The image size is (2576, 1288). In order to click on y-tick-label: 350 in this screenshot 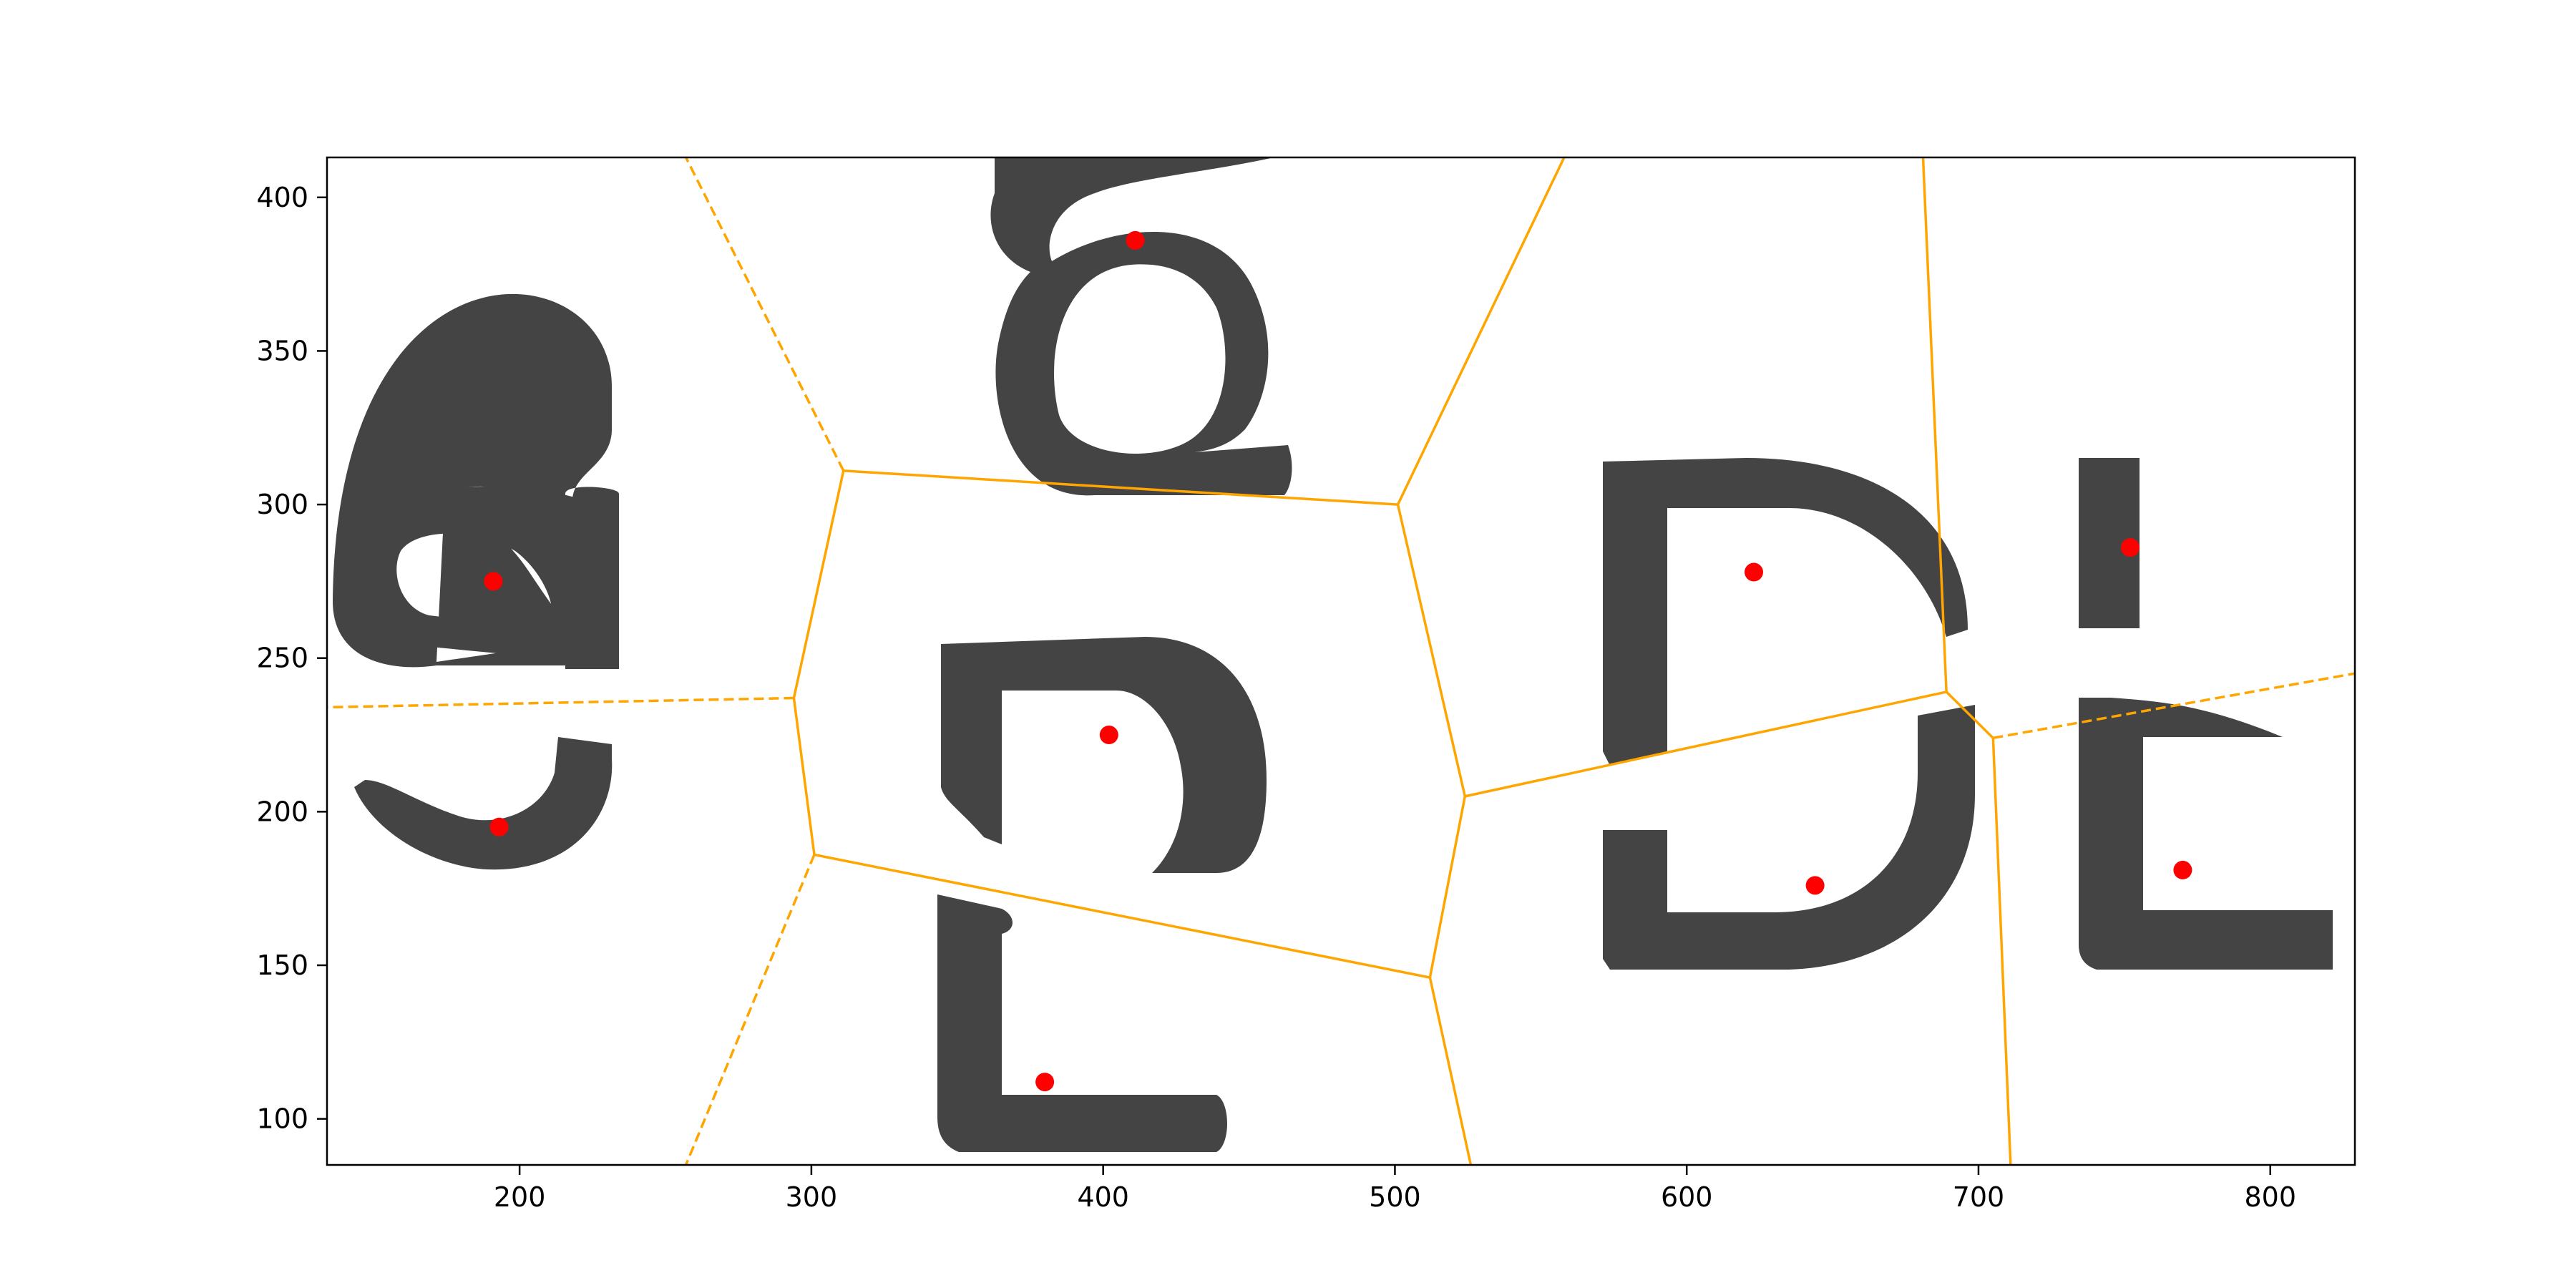, I will do `click(282, 350)`.